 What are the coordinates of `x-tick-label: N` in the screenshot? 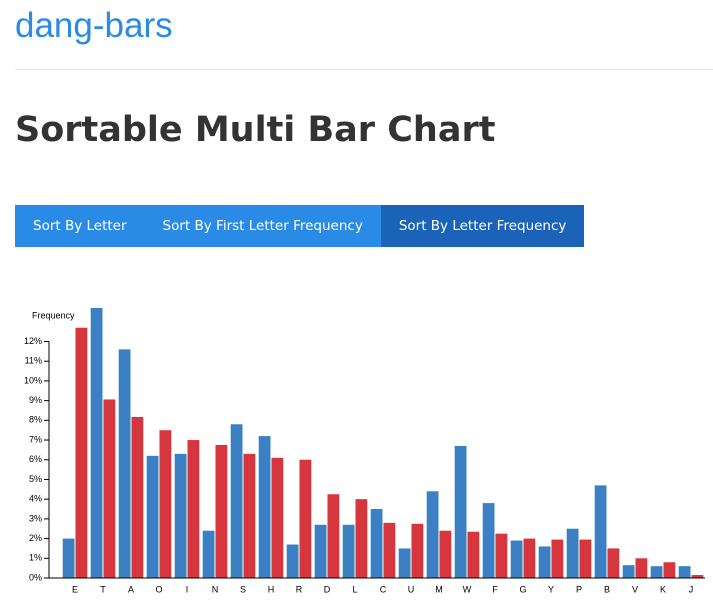 It's located at (215, 589).